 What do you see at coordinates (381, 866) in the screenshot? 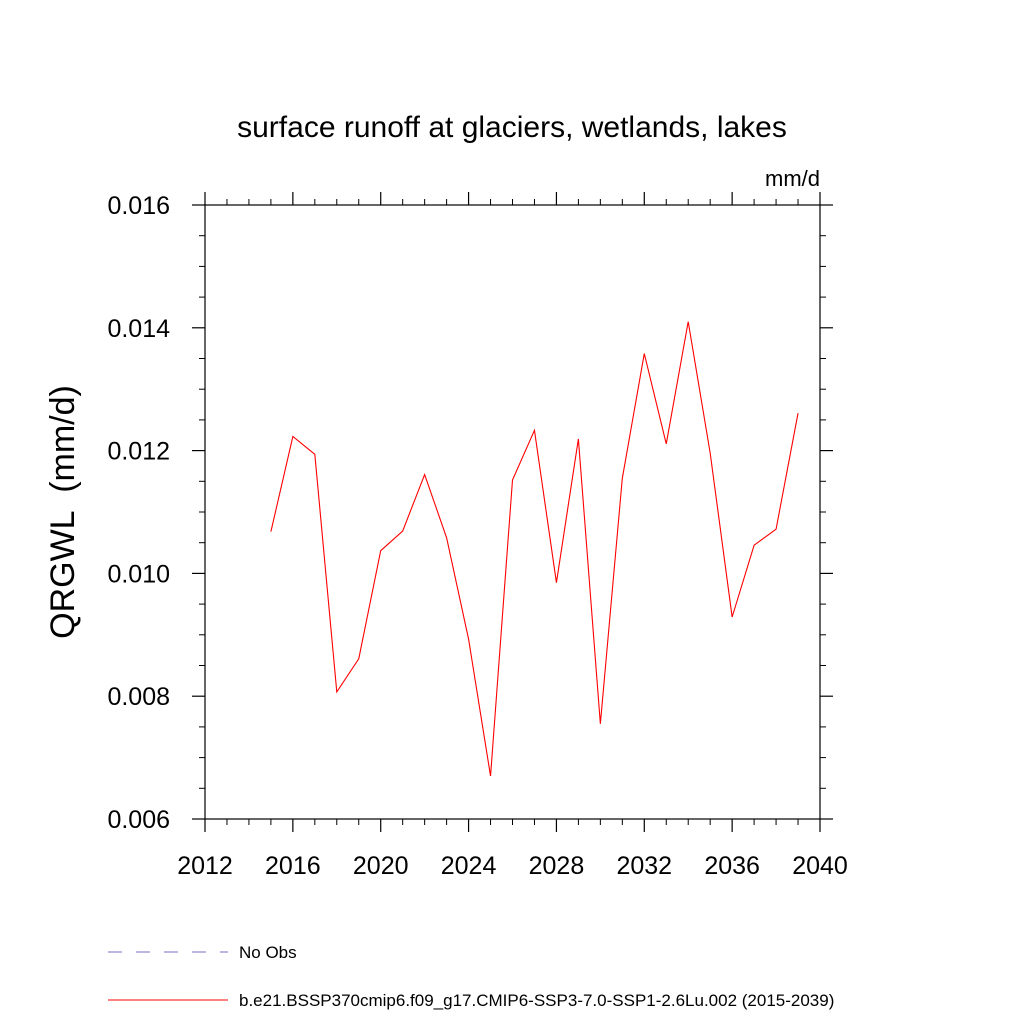
I see `x-tick-label: 2020` at bounding box center [381, 866].